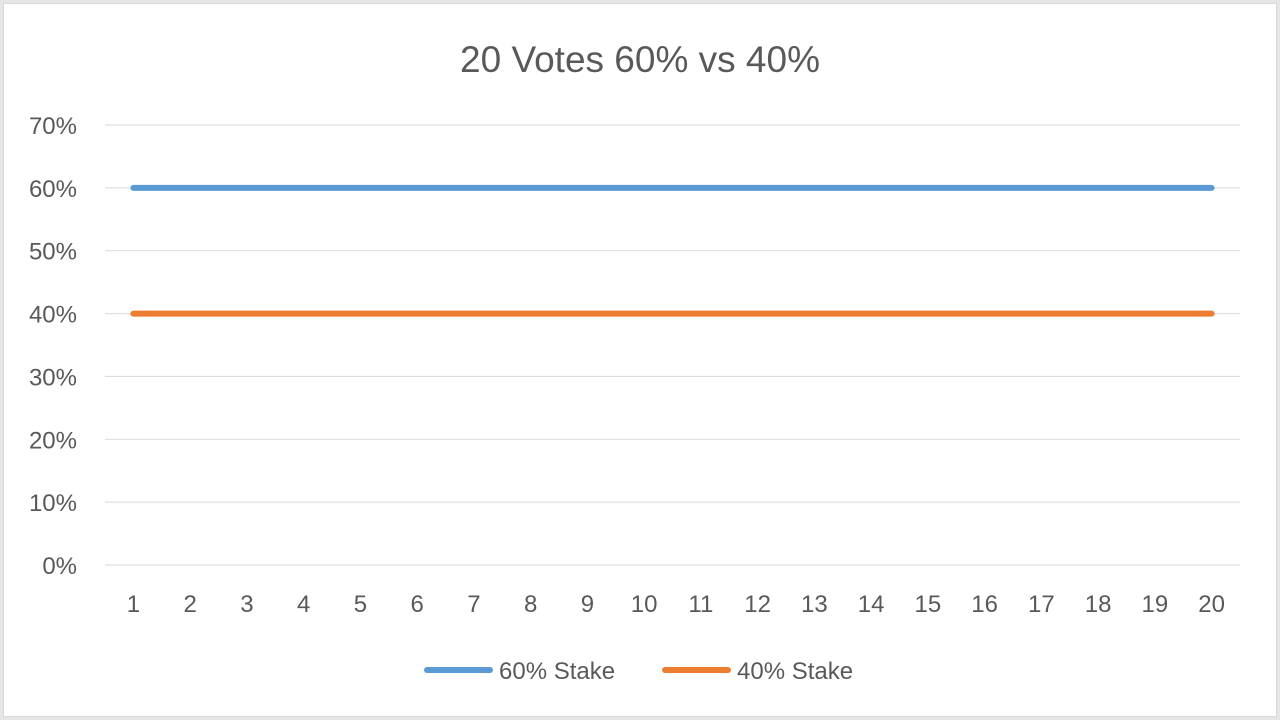 This screenshot has height=720, width=1280. I want to click on legend-label: 40% Stake, so click(795, 671).